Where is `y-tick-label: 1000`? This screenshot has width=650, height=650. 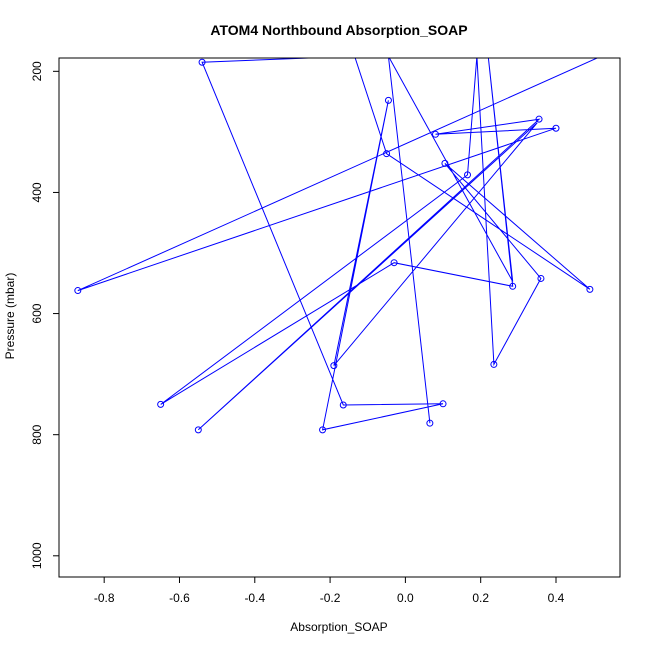 y-tick-label: 1000 is located at coordinates (37, 555).